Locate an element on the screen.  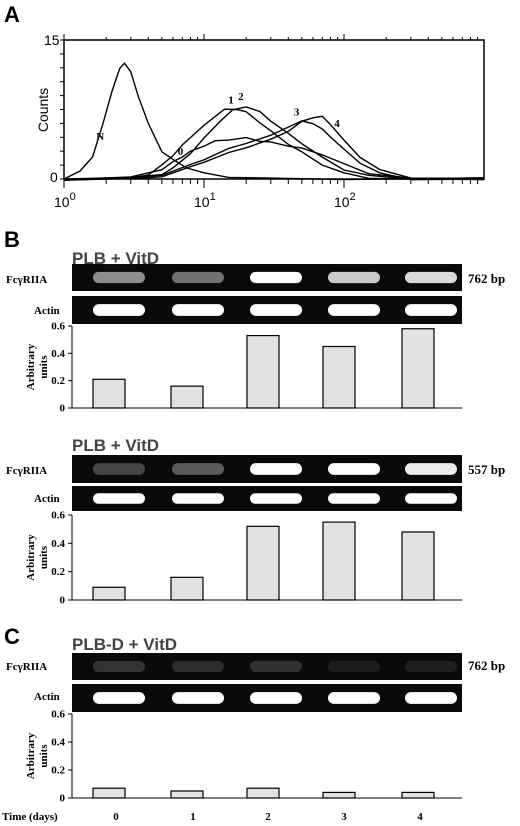
actin-label-b1: Actin is located at coordinates (47, 311).